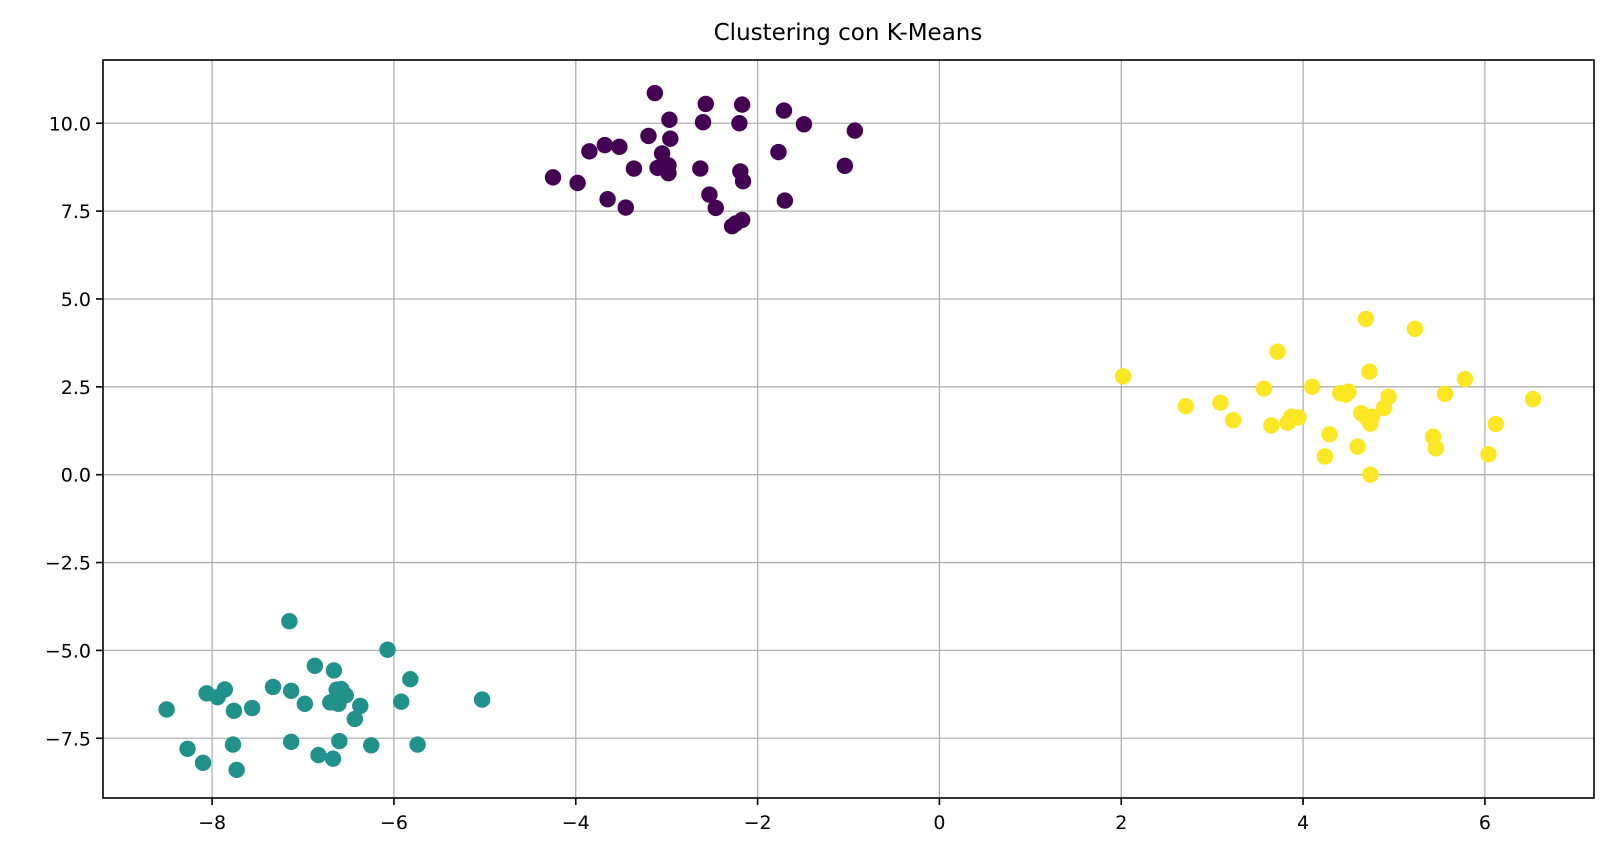 Image resolution: width=1609 pixels, height=862 pixels. Describe the element at coordinates (76, 300) in the screenshot. I see `y-tick-label: 5.0` at that location.